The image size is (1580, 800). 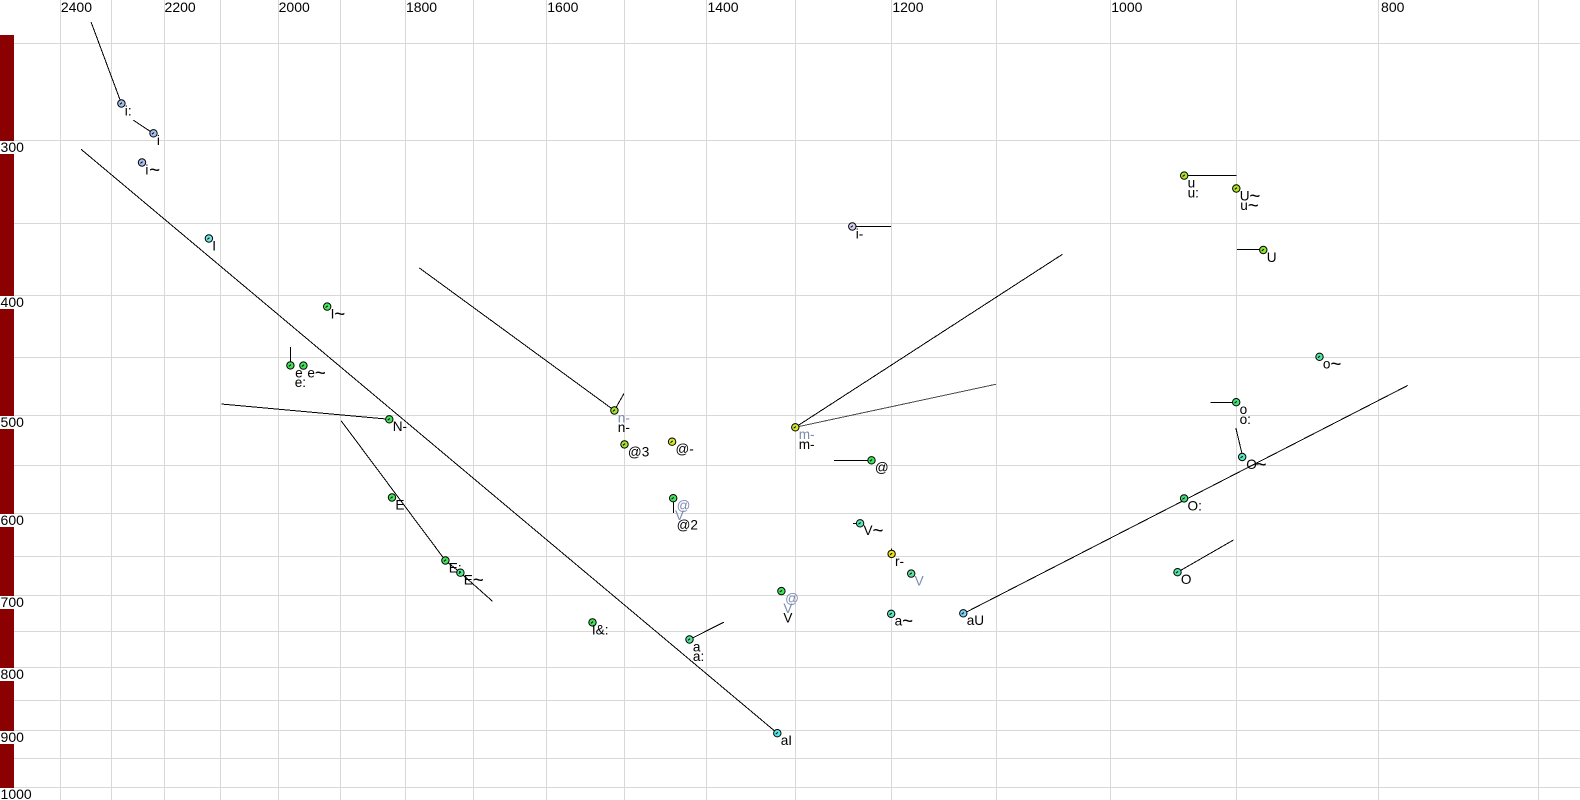 What do you see at coordinates (860, 233) in the screenshot?
I see `svg-text: i-` at bounding box center [860, 233].